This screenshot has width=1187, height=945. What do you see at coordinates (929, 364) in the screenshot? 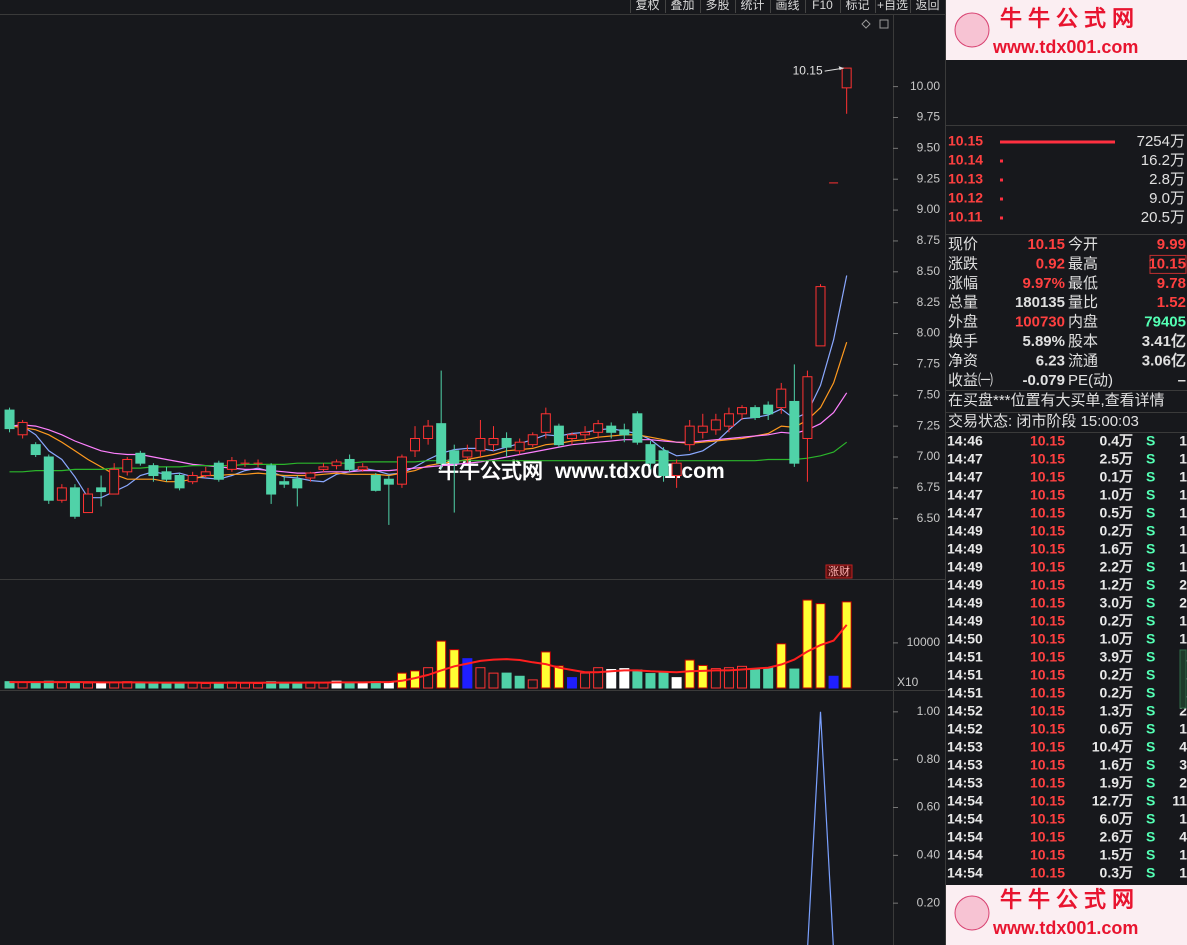
I see `y-tick-label: 7.75` at bounding box center [929, 364].